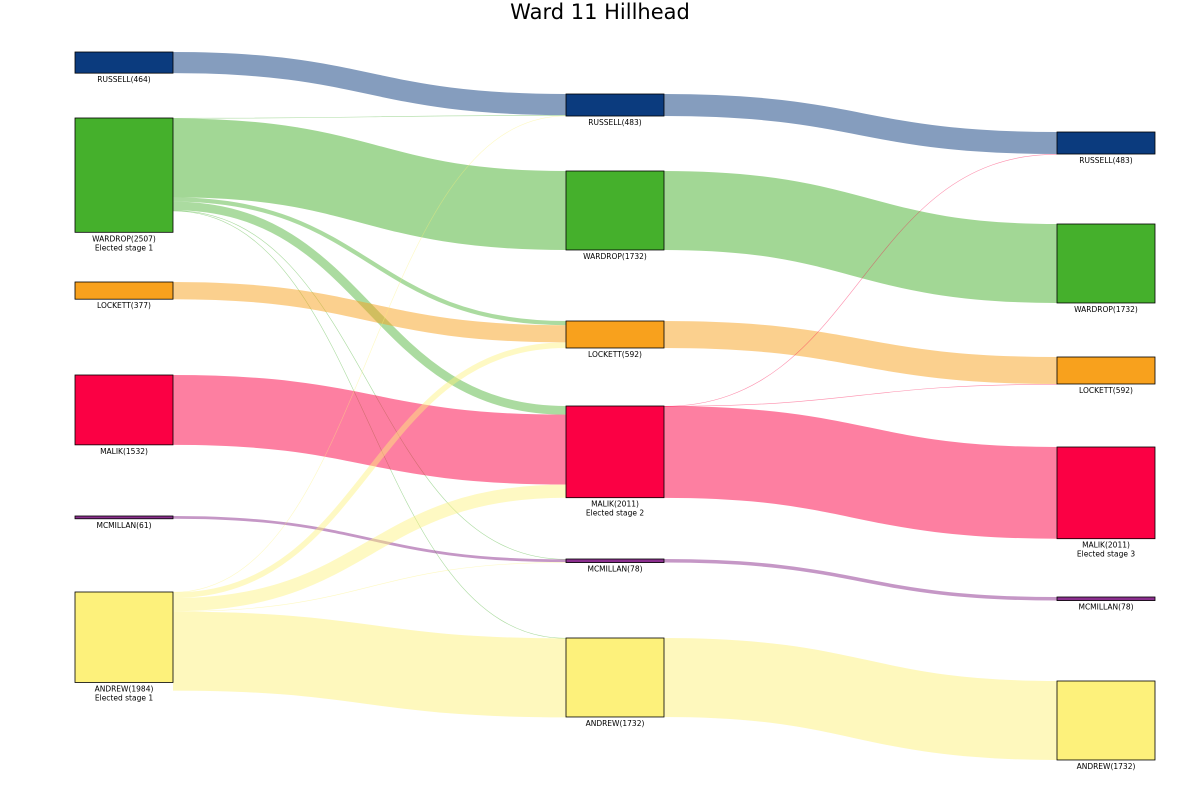  What do you see at coordinates (124, 305) in the screenshot?
I see `label-lockett-stage-1: LOCKETT(377)` at bounding box center [124, 305].